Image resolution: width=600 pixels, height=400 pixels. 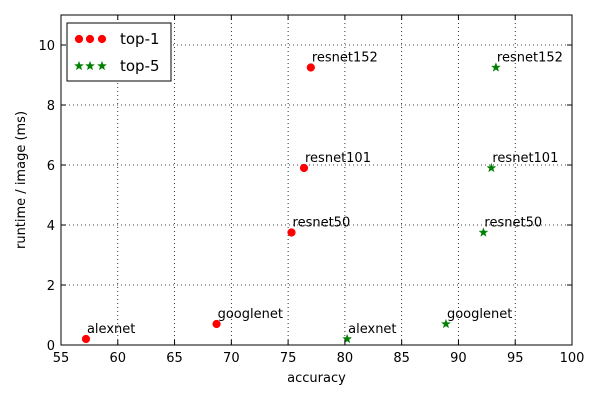 What do you see at coordinates (51, 166) in the screenshot?
I see `y-tick-label: 6` at bounding box center [51, 166].